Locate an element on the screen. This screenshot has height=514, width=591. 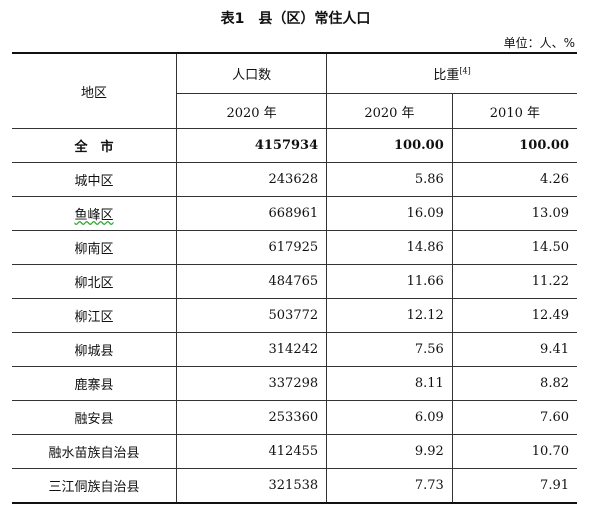
share-2020-cell: 14.86 is located at coordinates (389, 247).